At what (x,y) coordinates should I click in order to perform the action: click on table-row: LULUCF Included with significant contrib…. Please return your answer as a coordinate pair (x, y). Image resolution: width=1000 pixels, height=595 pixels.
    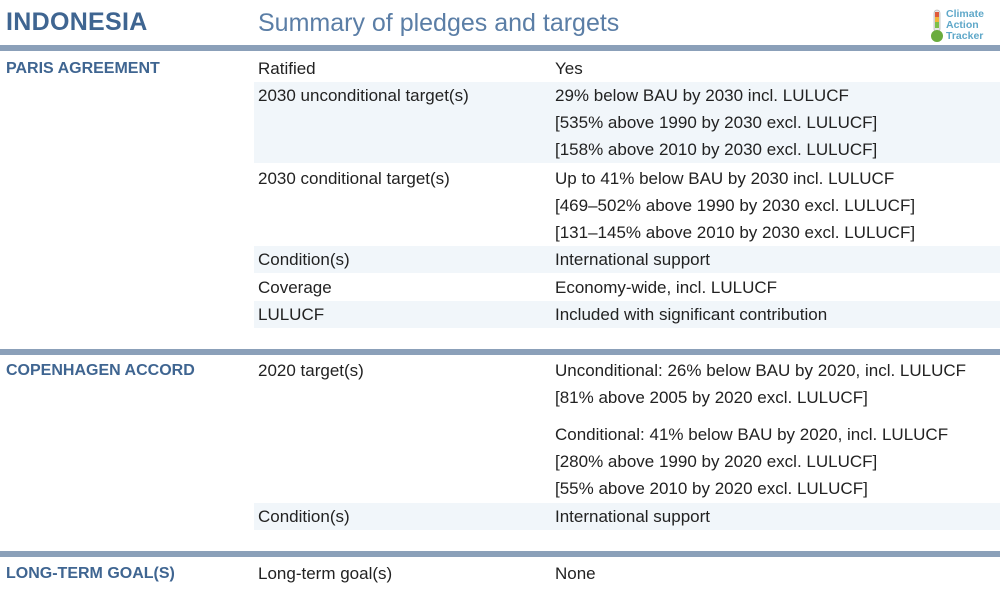
    Looking at the image, I should click on (627, 314).